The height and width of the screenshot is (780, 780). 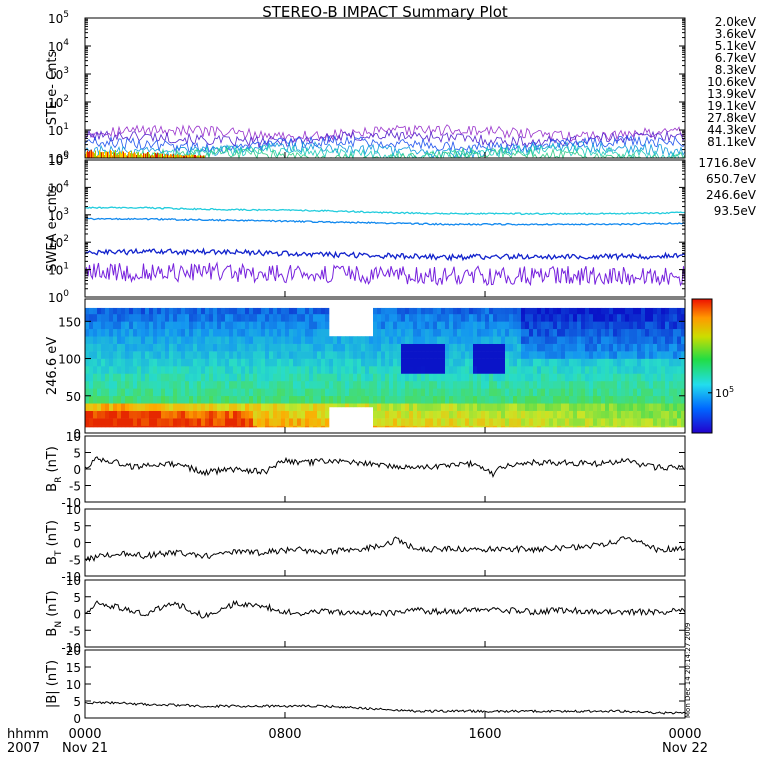 What do you see at coordinates (77, 544) in the screenshot?
I see `y-tick-label: 0` at bounding box center [77, 544].